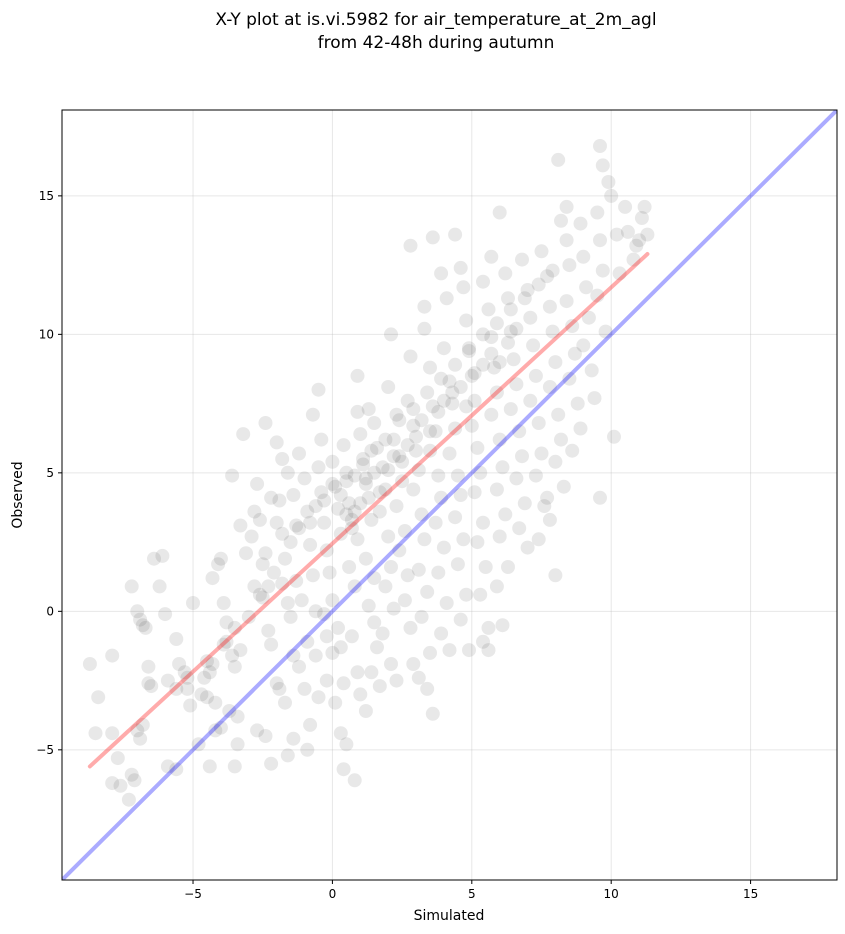 The image size is (845, 934). Describe the element at coordinates (611, 894) in the screenshot. I see `x-tick-label: 10` at that location.